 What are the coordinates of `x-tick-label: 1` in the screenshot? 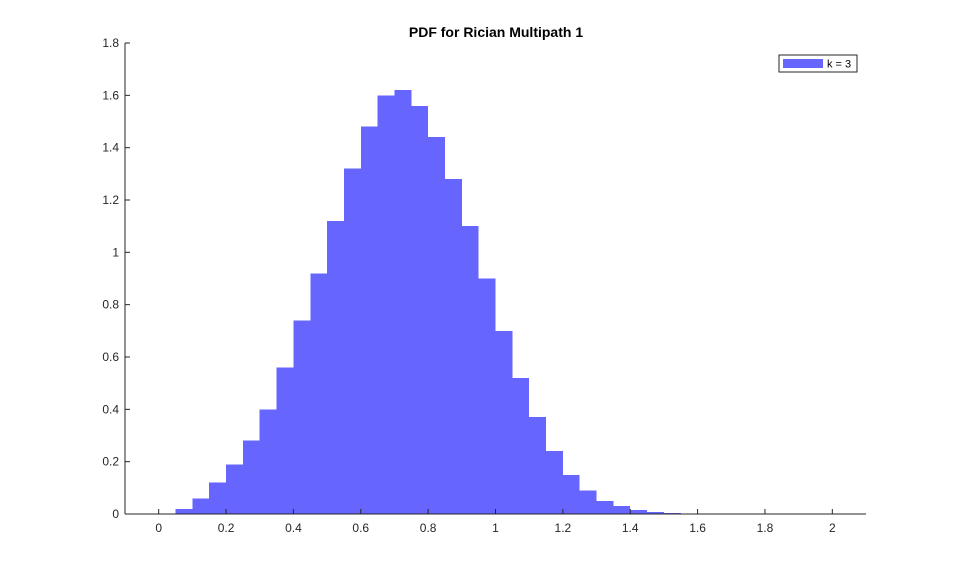 It's located at (495, 528).